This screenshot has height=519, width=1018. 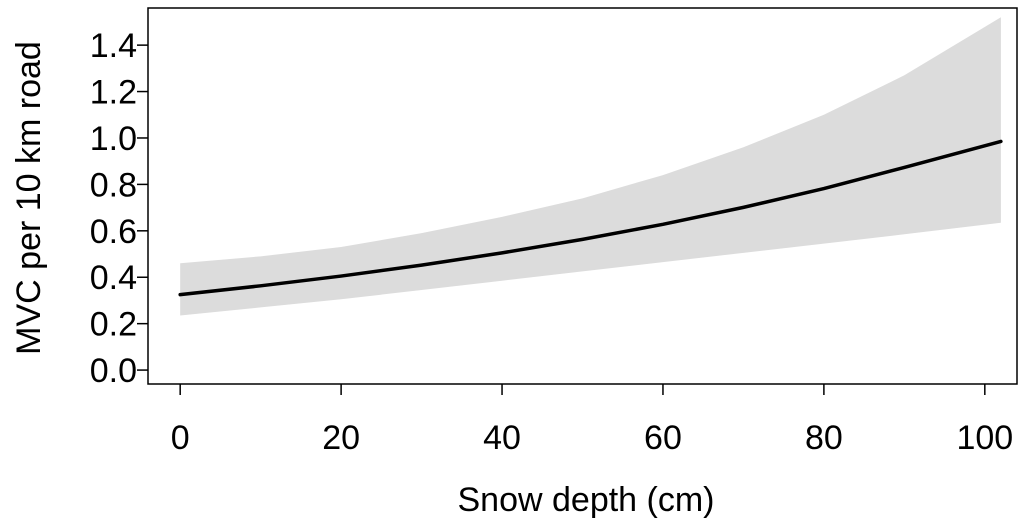 What do you see at coordinates (113, 46) in the screenshot?
I see `y-tick-label: 1.4` at bounding box center [113, 46].